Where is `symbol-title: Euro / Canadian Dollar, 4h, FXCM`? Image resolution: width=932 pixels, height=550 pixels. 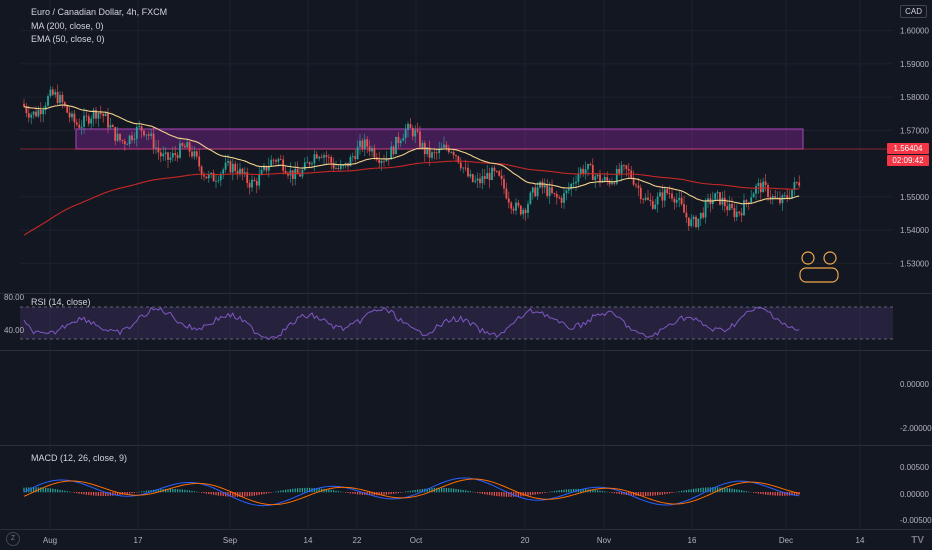
symbol-title: Euro / Canadian Dollar, 4h, FXCM is located at coordinates (99, 12).